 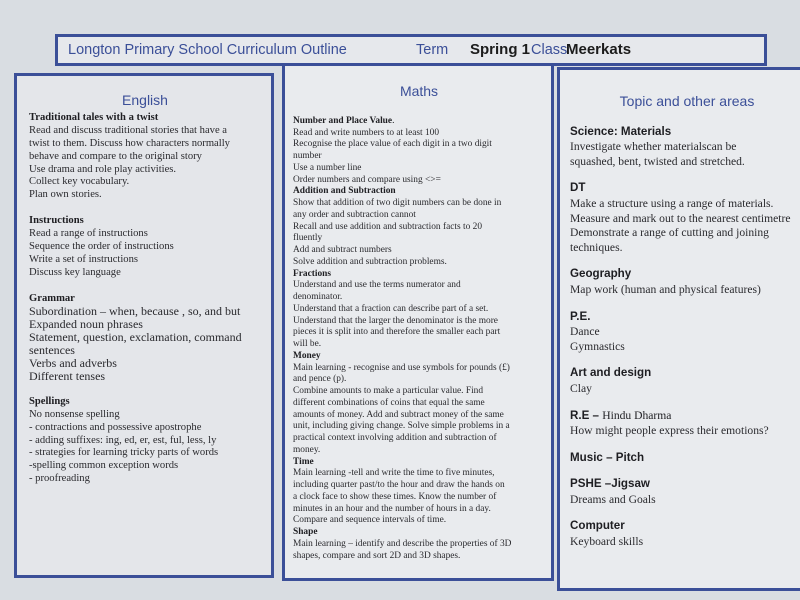 I want to click on section-line: behave and compare to the original story, so click(x=115, y=156).